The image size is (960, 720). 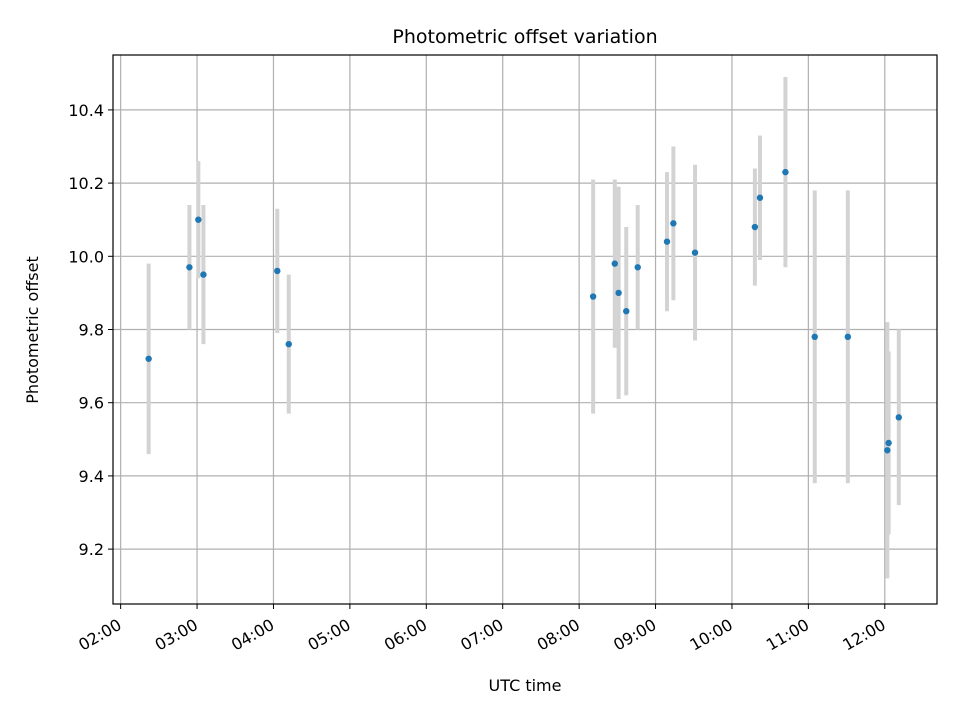 I want to click on y-axis-title: Photometric offset, so click(x=32, y=330).